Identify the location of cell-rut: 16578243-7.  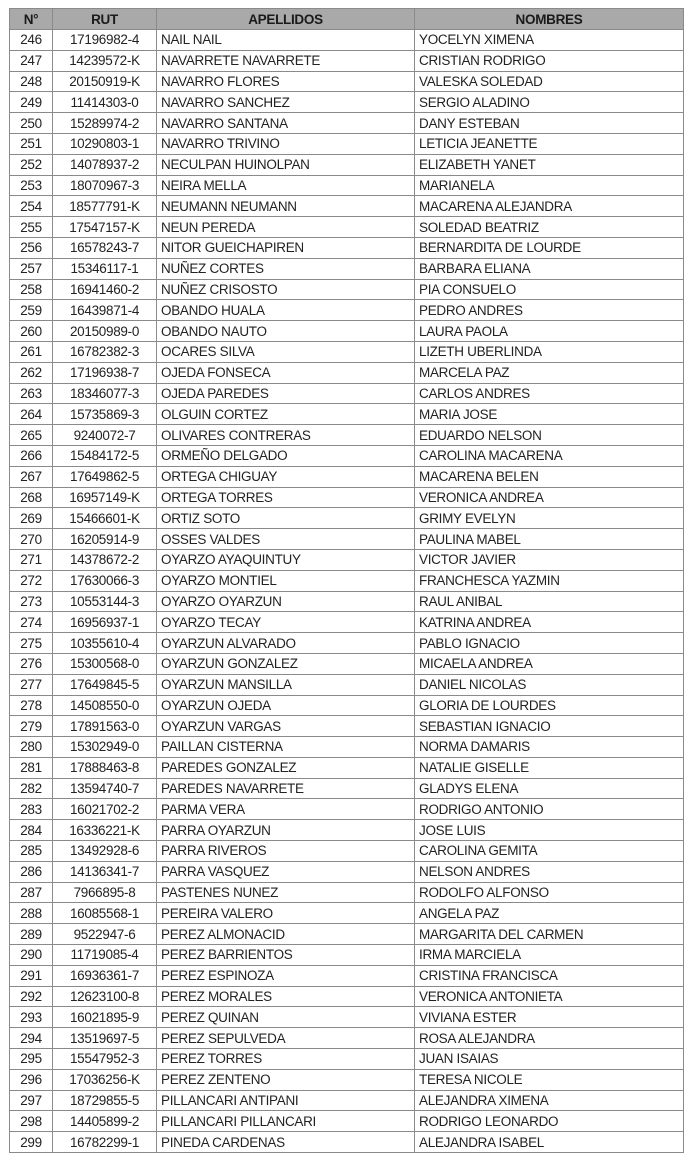
(104, 247).